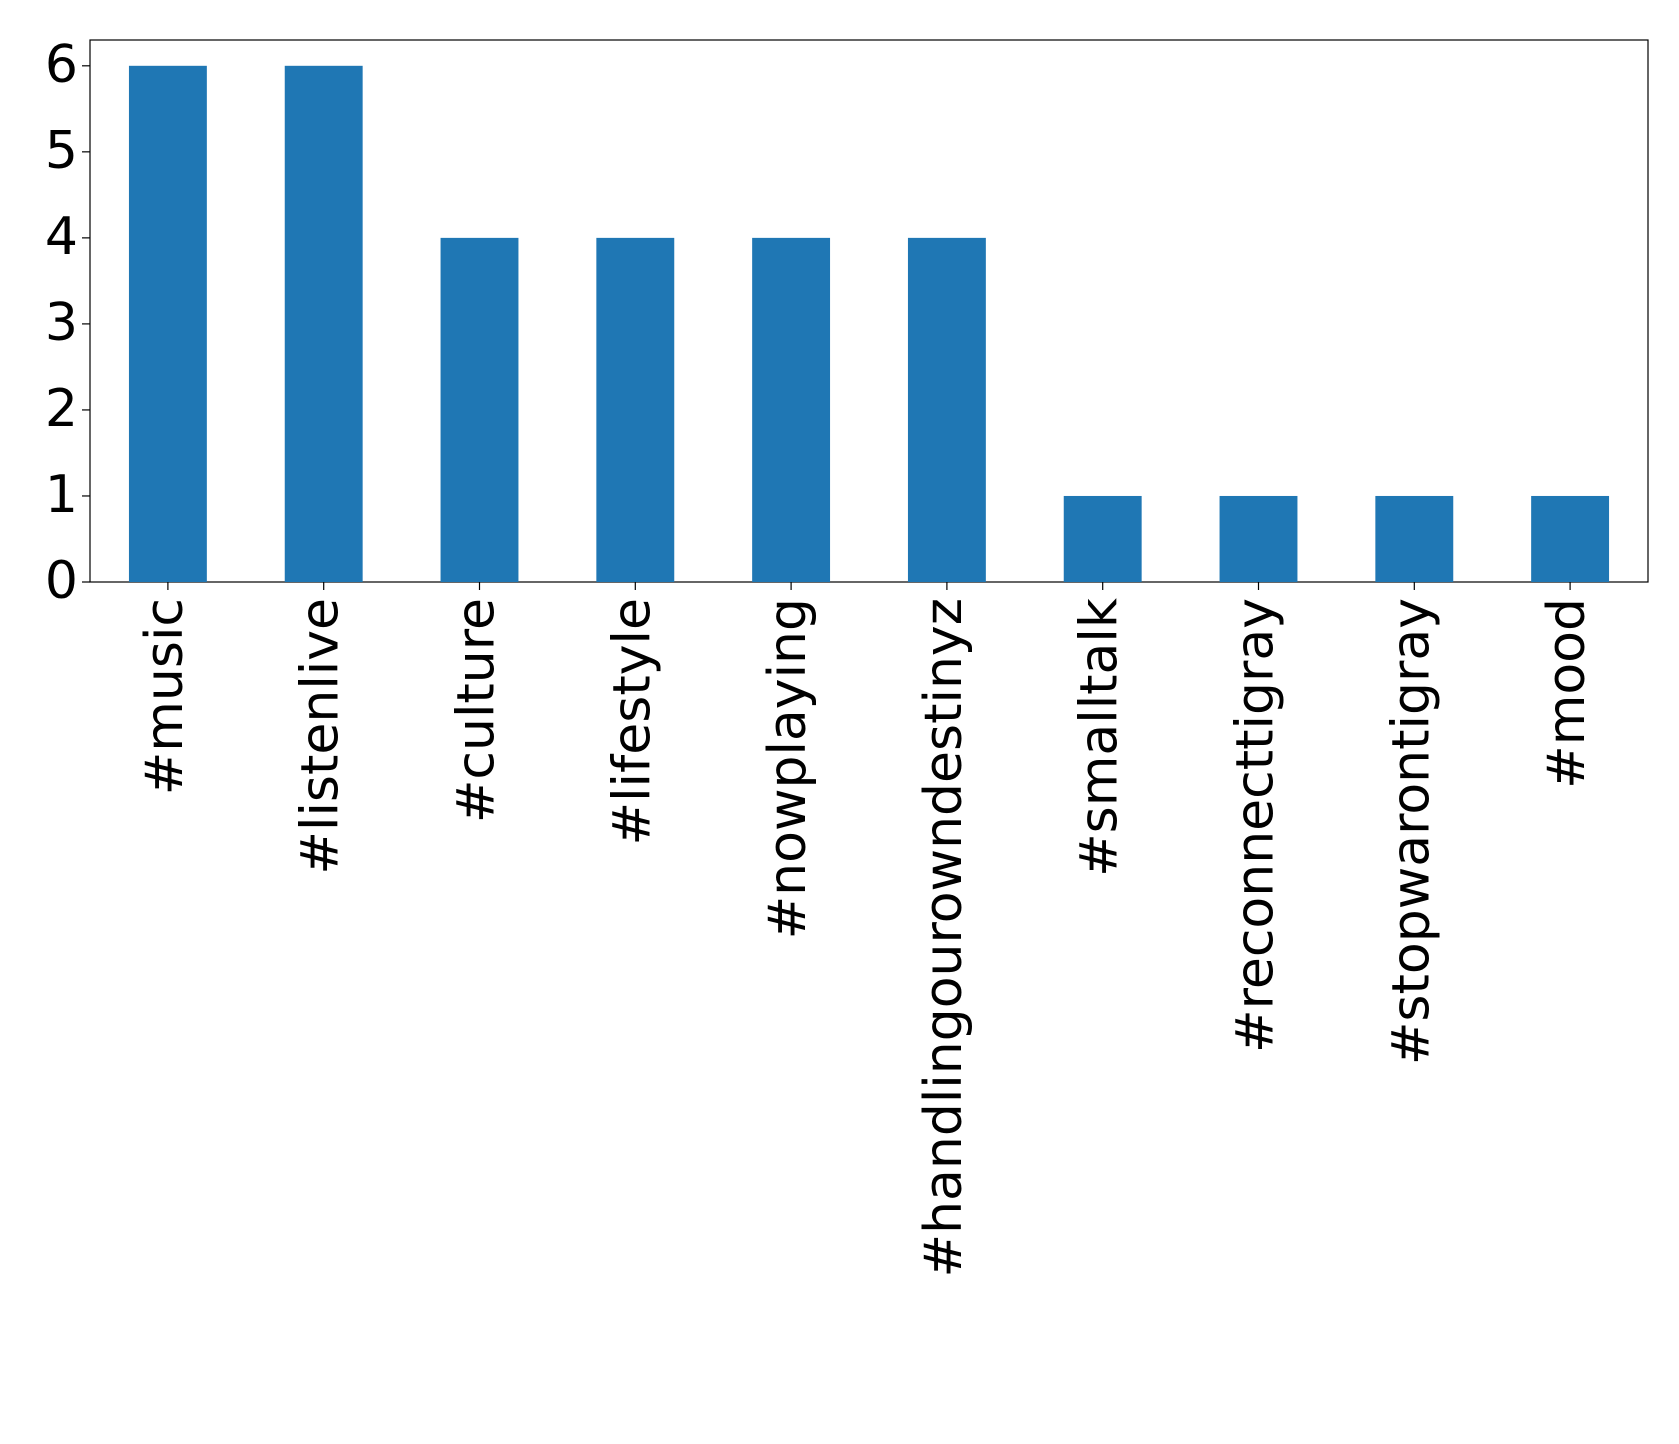 Image resolution: width=1679 pixels, height=1444 pixels. I want to click on x-tick-label: #music, so click(165, 696).